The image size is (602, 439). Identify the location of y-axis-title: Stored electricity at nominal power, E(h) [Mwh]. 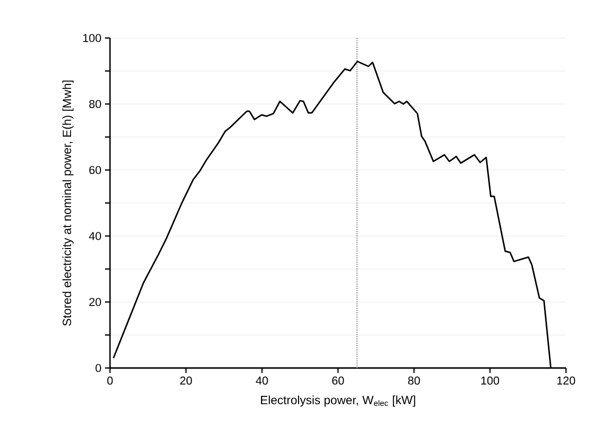
(68, 203).